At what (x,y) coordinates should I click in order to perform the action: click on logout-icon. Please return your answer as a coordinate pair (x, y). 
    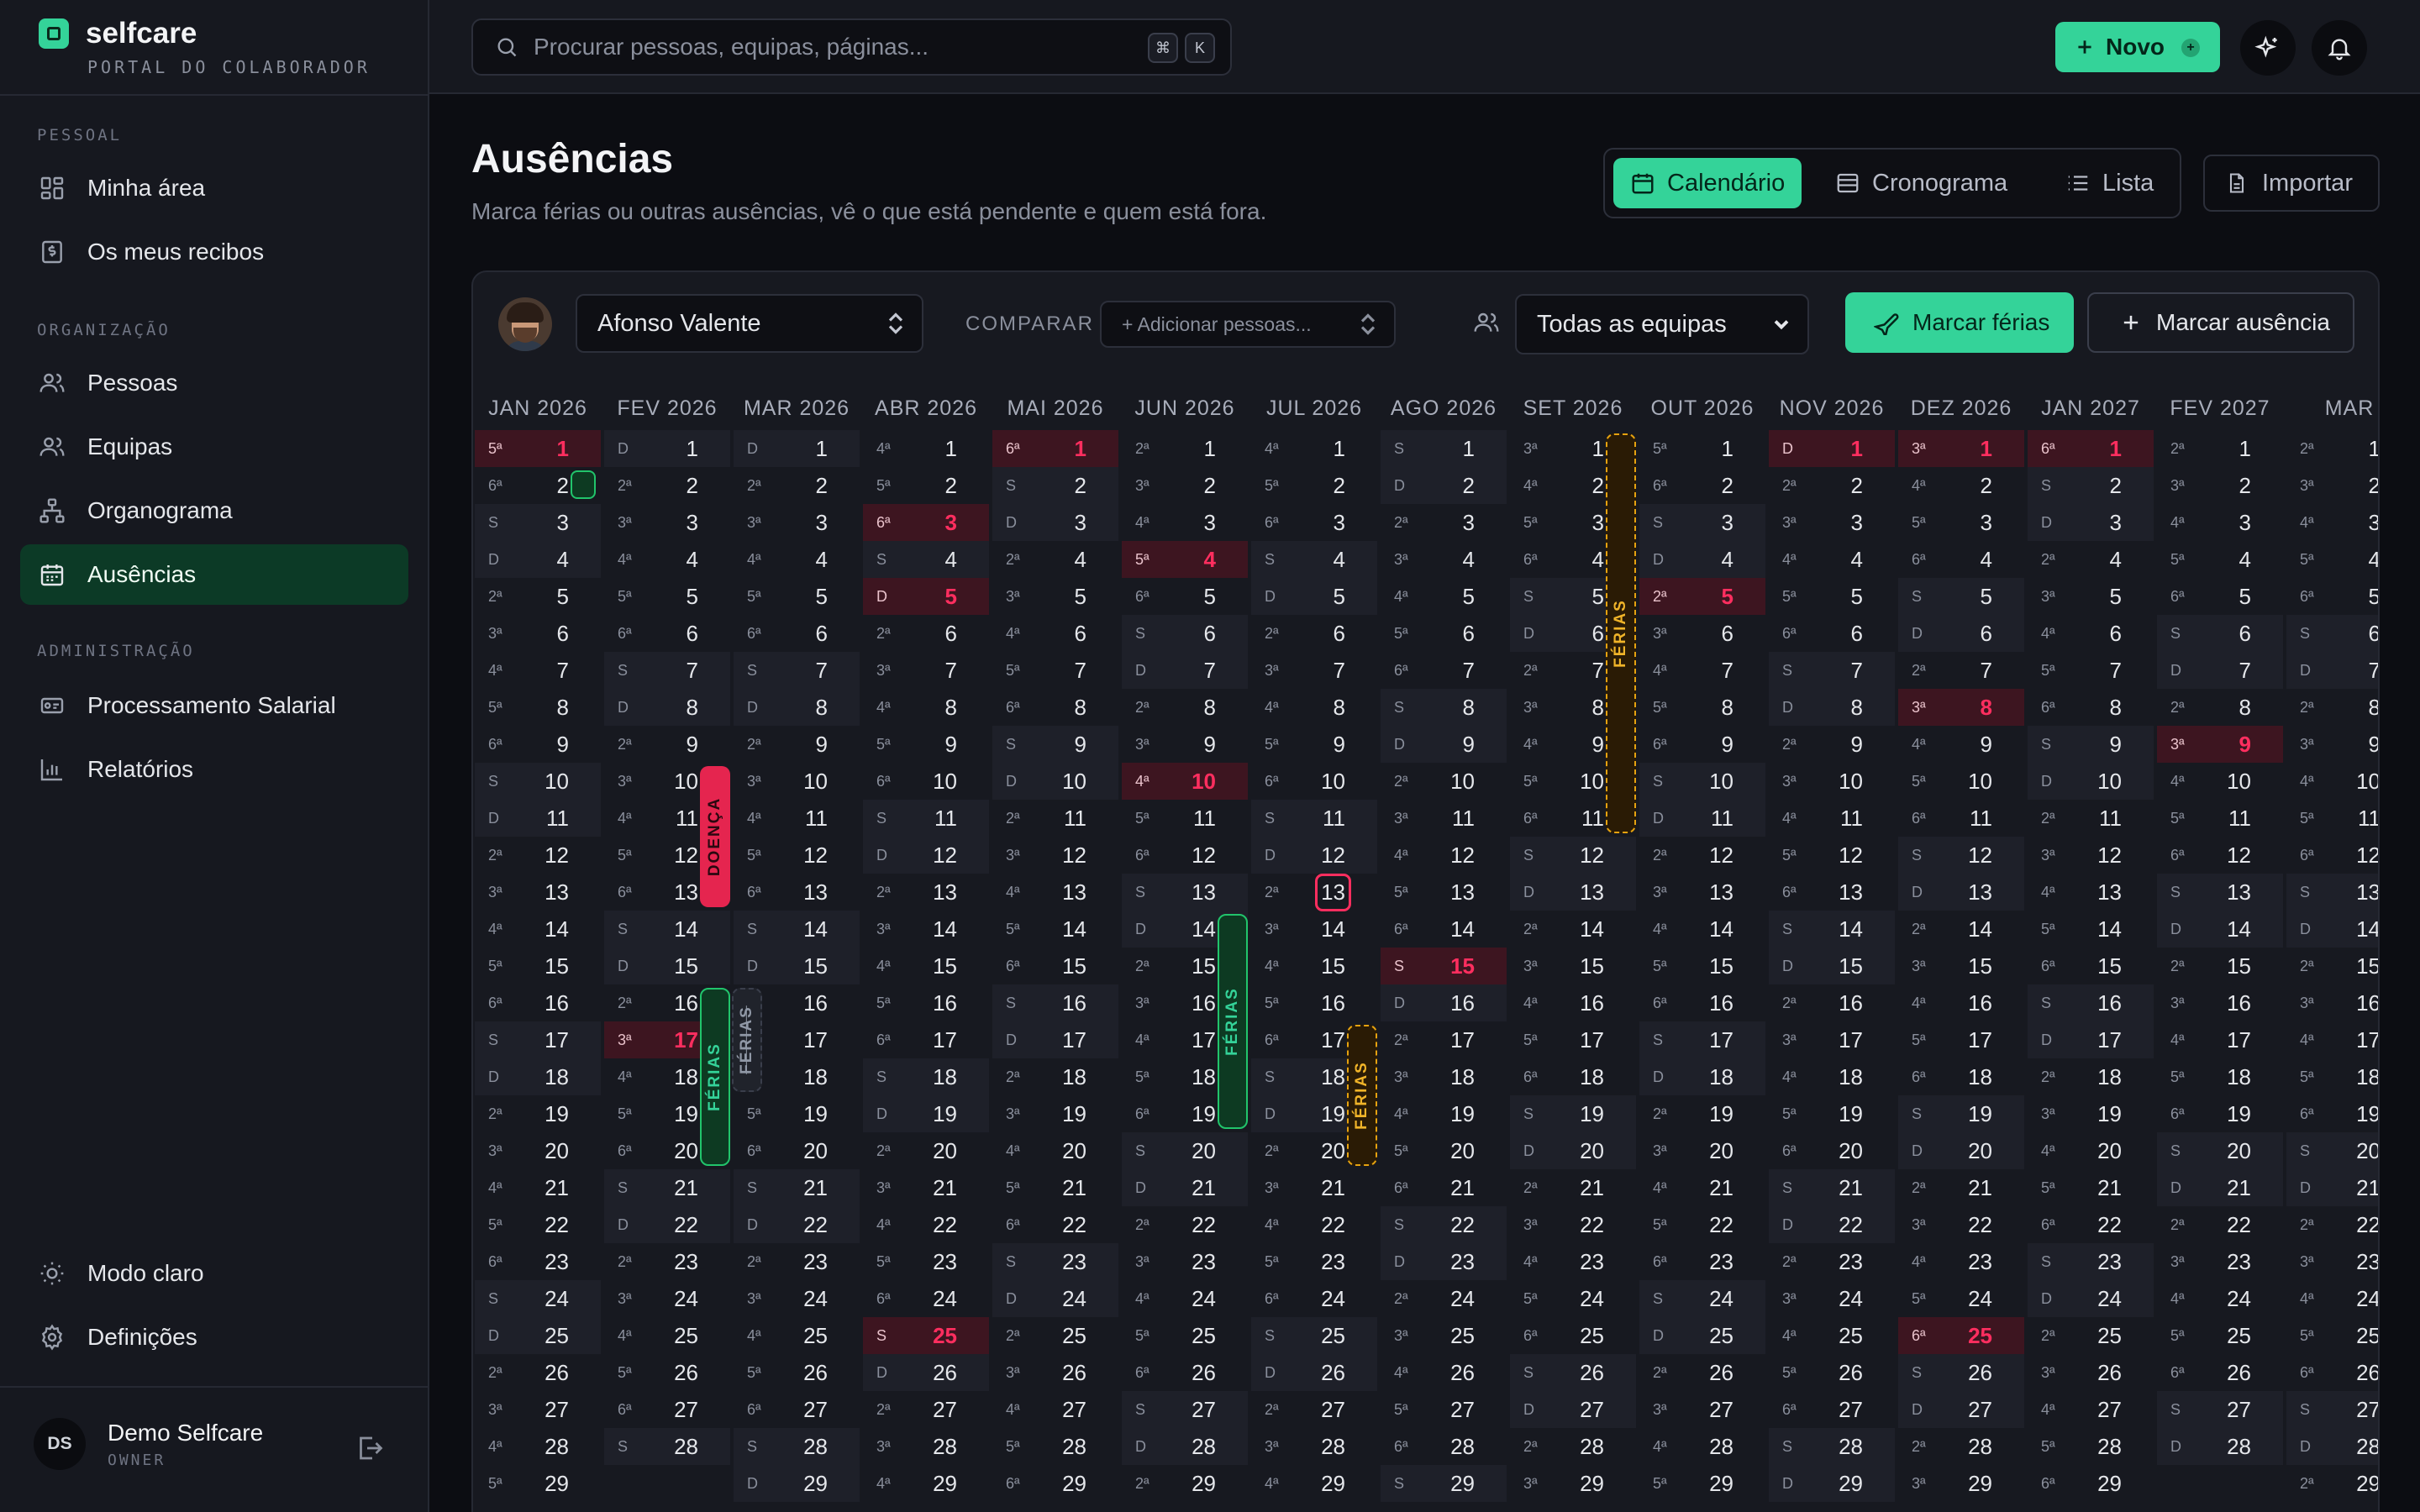
    Looking at the image, I should click on (370, 1448).